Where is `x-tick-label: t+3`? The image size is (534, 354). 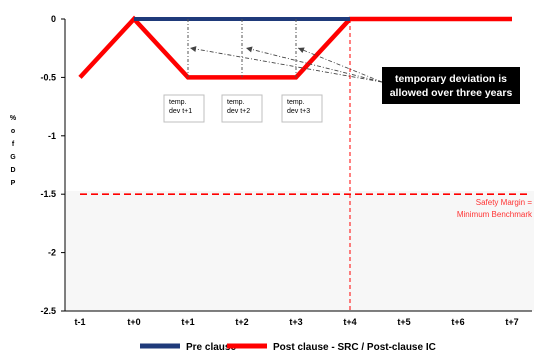 x-tick-label: t+3 is located at coordinates (295, 322).